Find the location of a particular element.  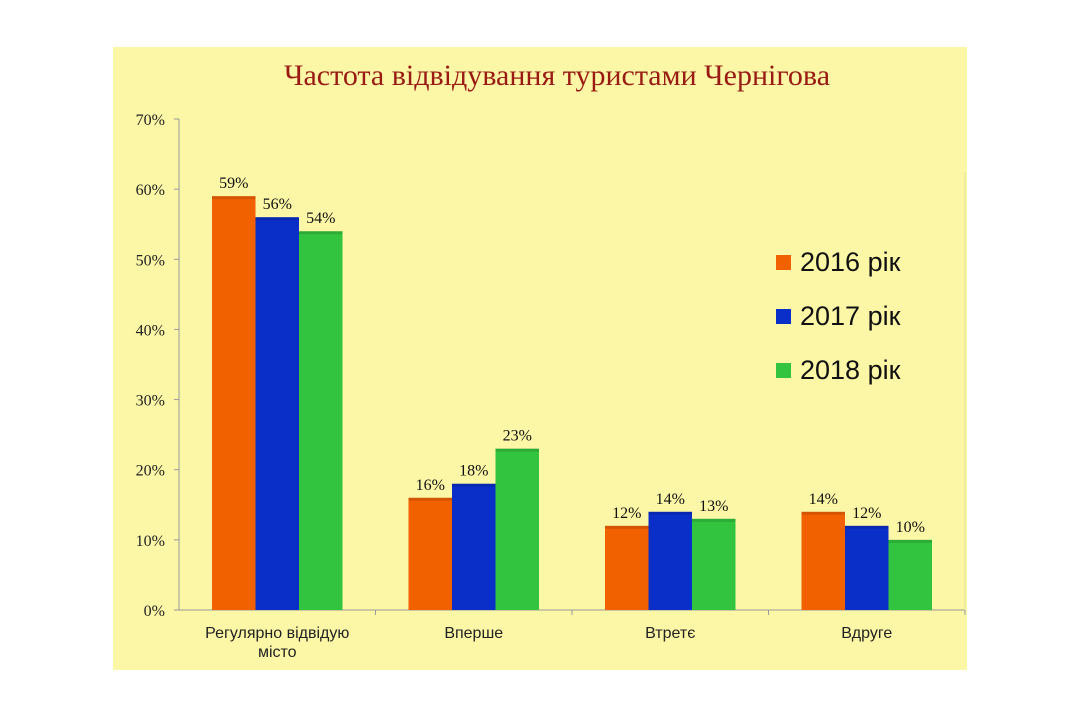

data-label: 54% is located at coordinates (320, 218).